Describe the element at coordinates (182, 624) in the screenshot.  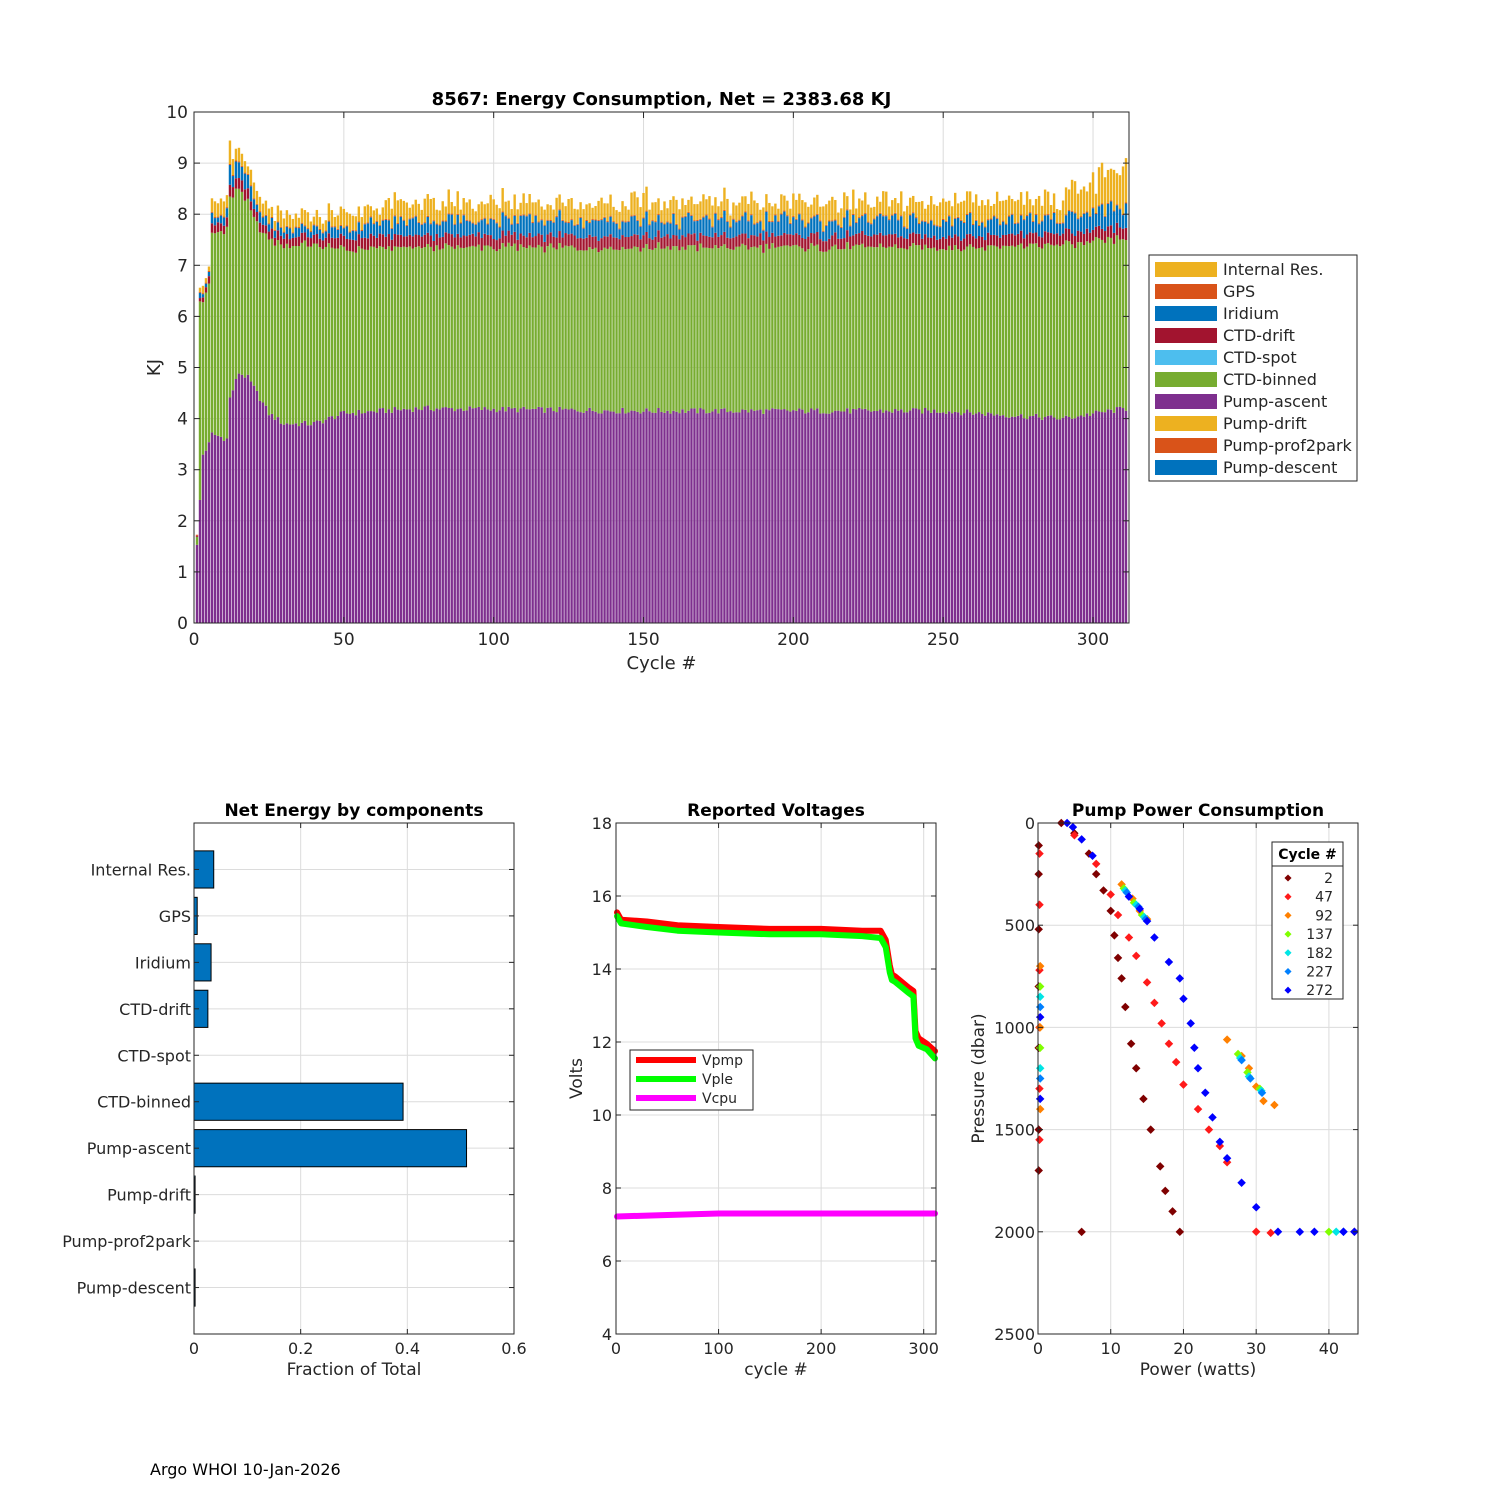
I see `y-tick-label: 0` at that location.